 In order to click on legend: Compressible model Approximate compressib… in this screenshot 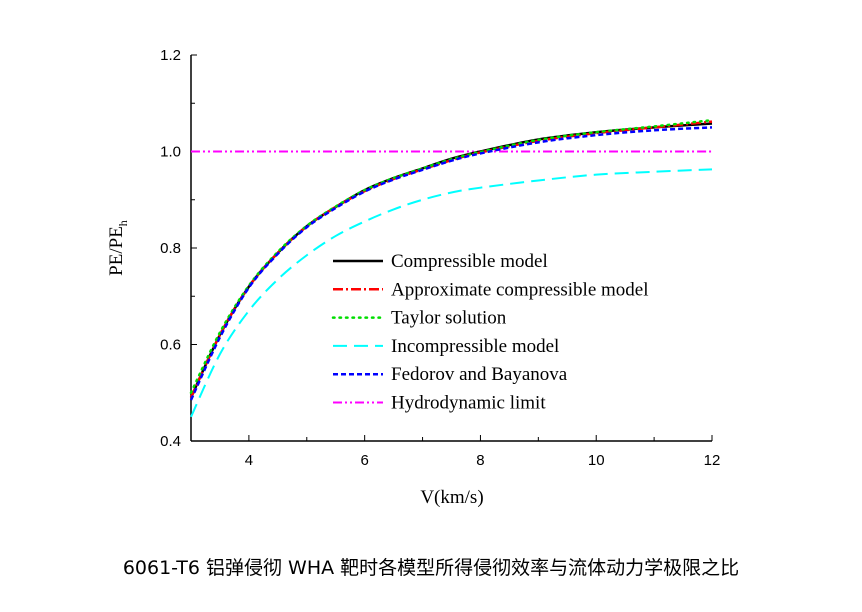, I will do `click(490, 332)`.